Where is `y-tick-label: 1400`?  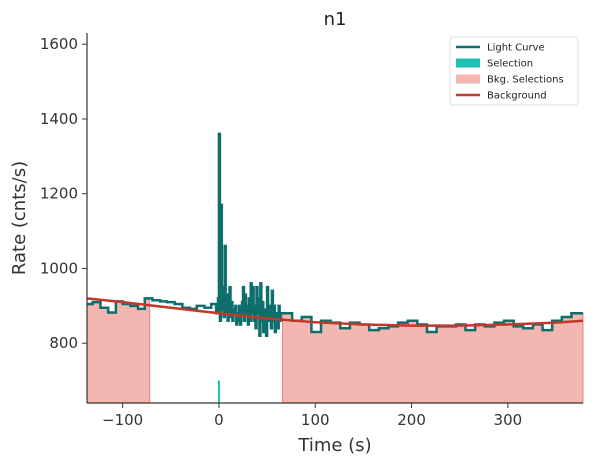 y-tick-label: 1400 is located at coordinates (59, 119).